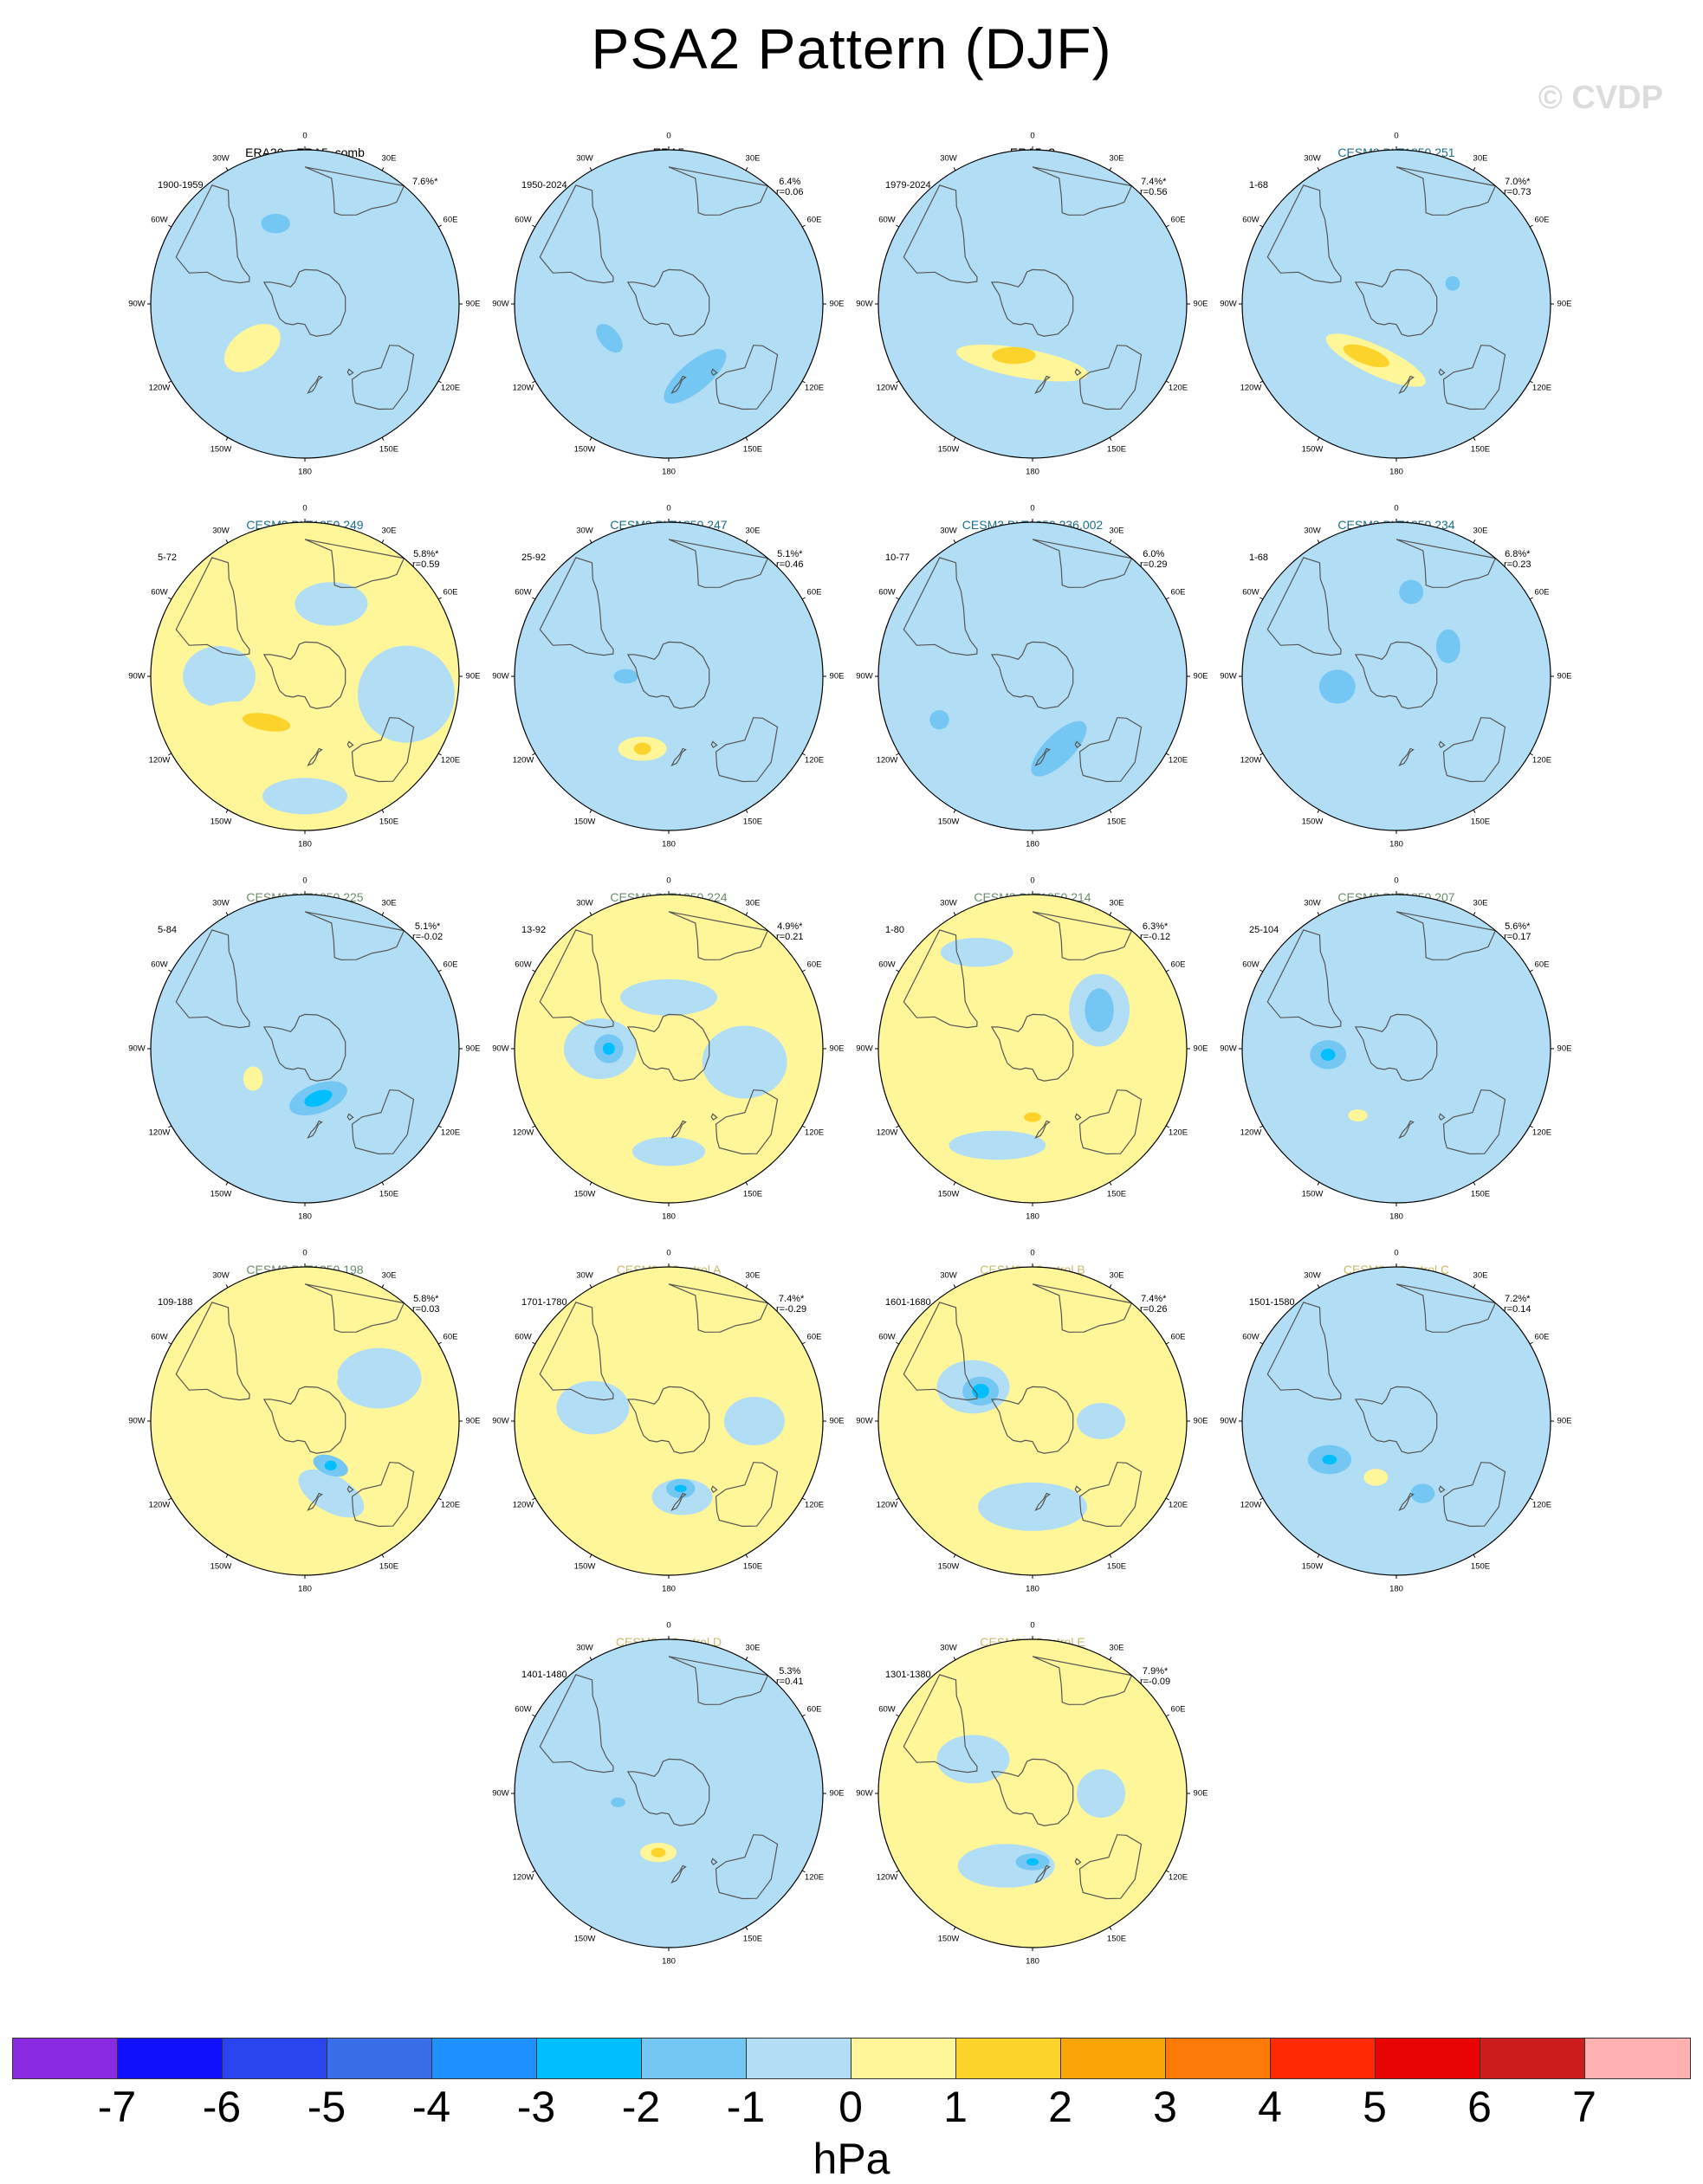  What do you see at coordinates (1541, 388) in the screenshot?
I see `lon-label: 120E` at bounding box center [1541, 388].